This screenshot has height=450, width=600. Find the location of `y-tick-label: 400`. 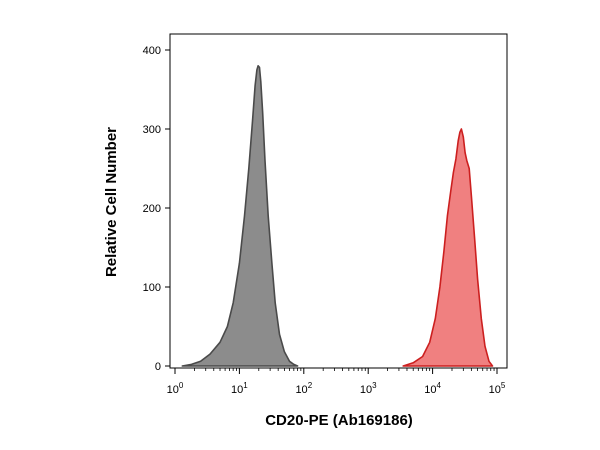

y-tick-label: 400 is located at coordinates (152, 51).